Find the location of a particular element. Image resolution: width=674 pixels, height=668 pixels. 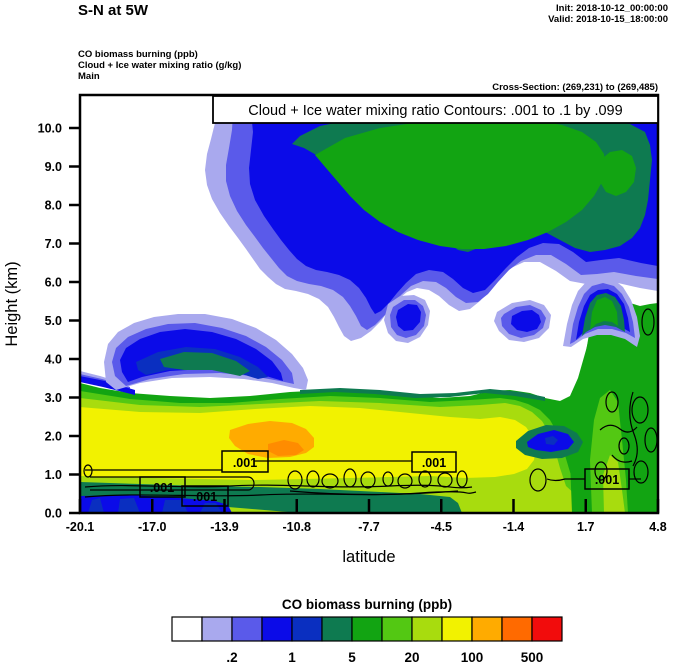

x-tick-label: -13.9 is located at coordinates (224, 527).